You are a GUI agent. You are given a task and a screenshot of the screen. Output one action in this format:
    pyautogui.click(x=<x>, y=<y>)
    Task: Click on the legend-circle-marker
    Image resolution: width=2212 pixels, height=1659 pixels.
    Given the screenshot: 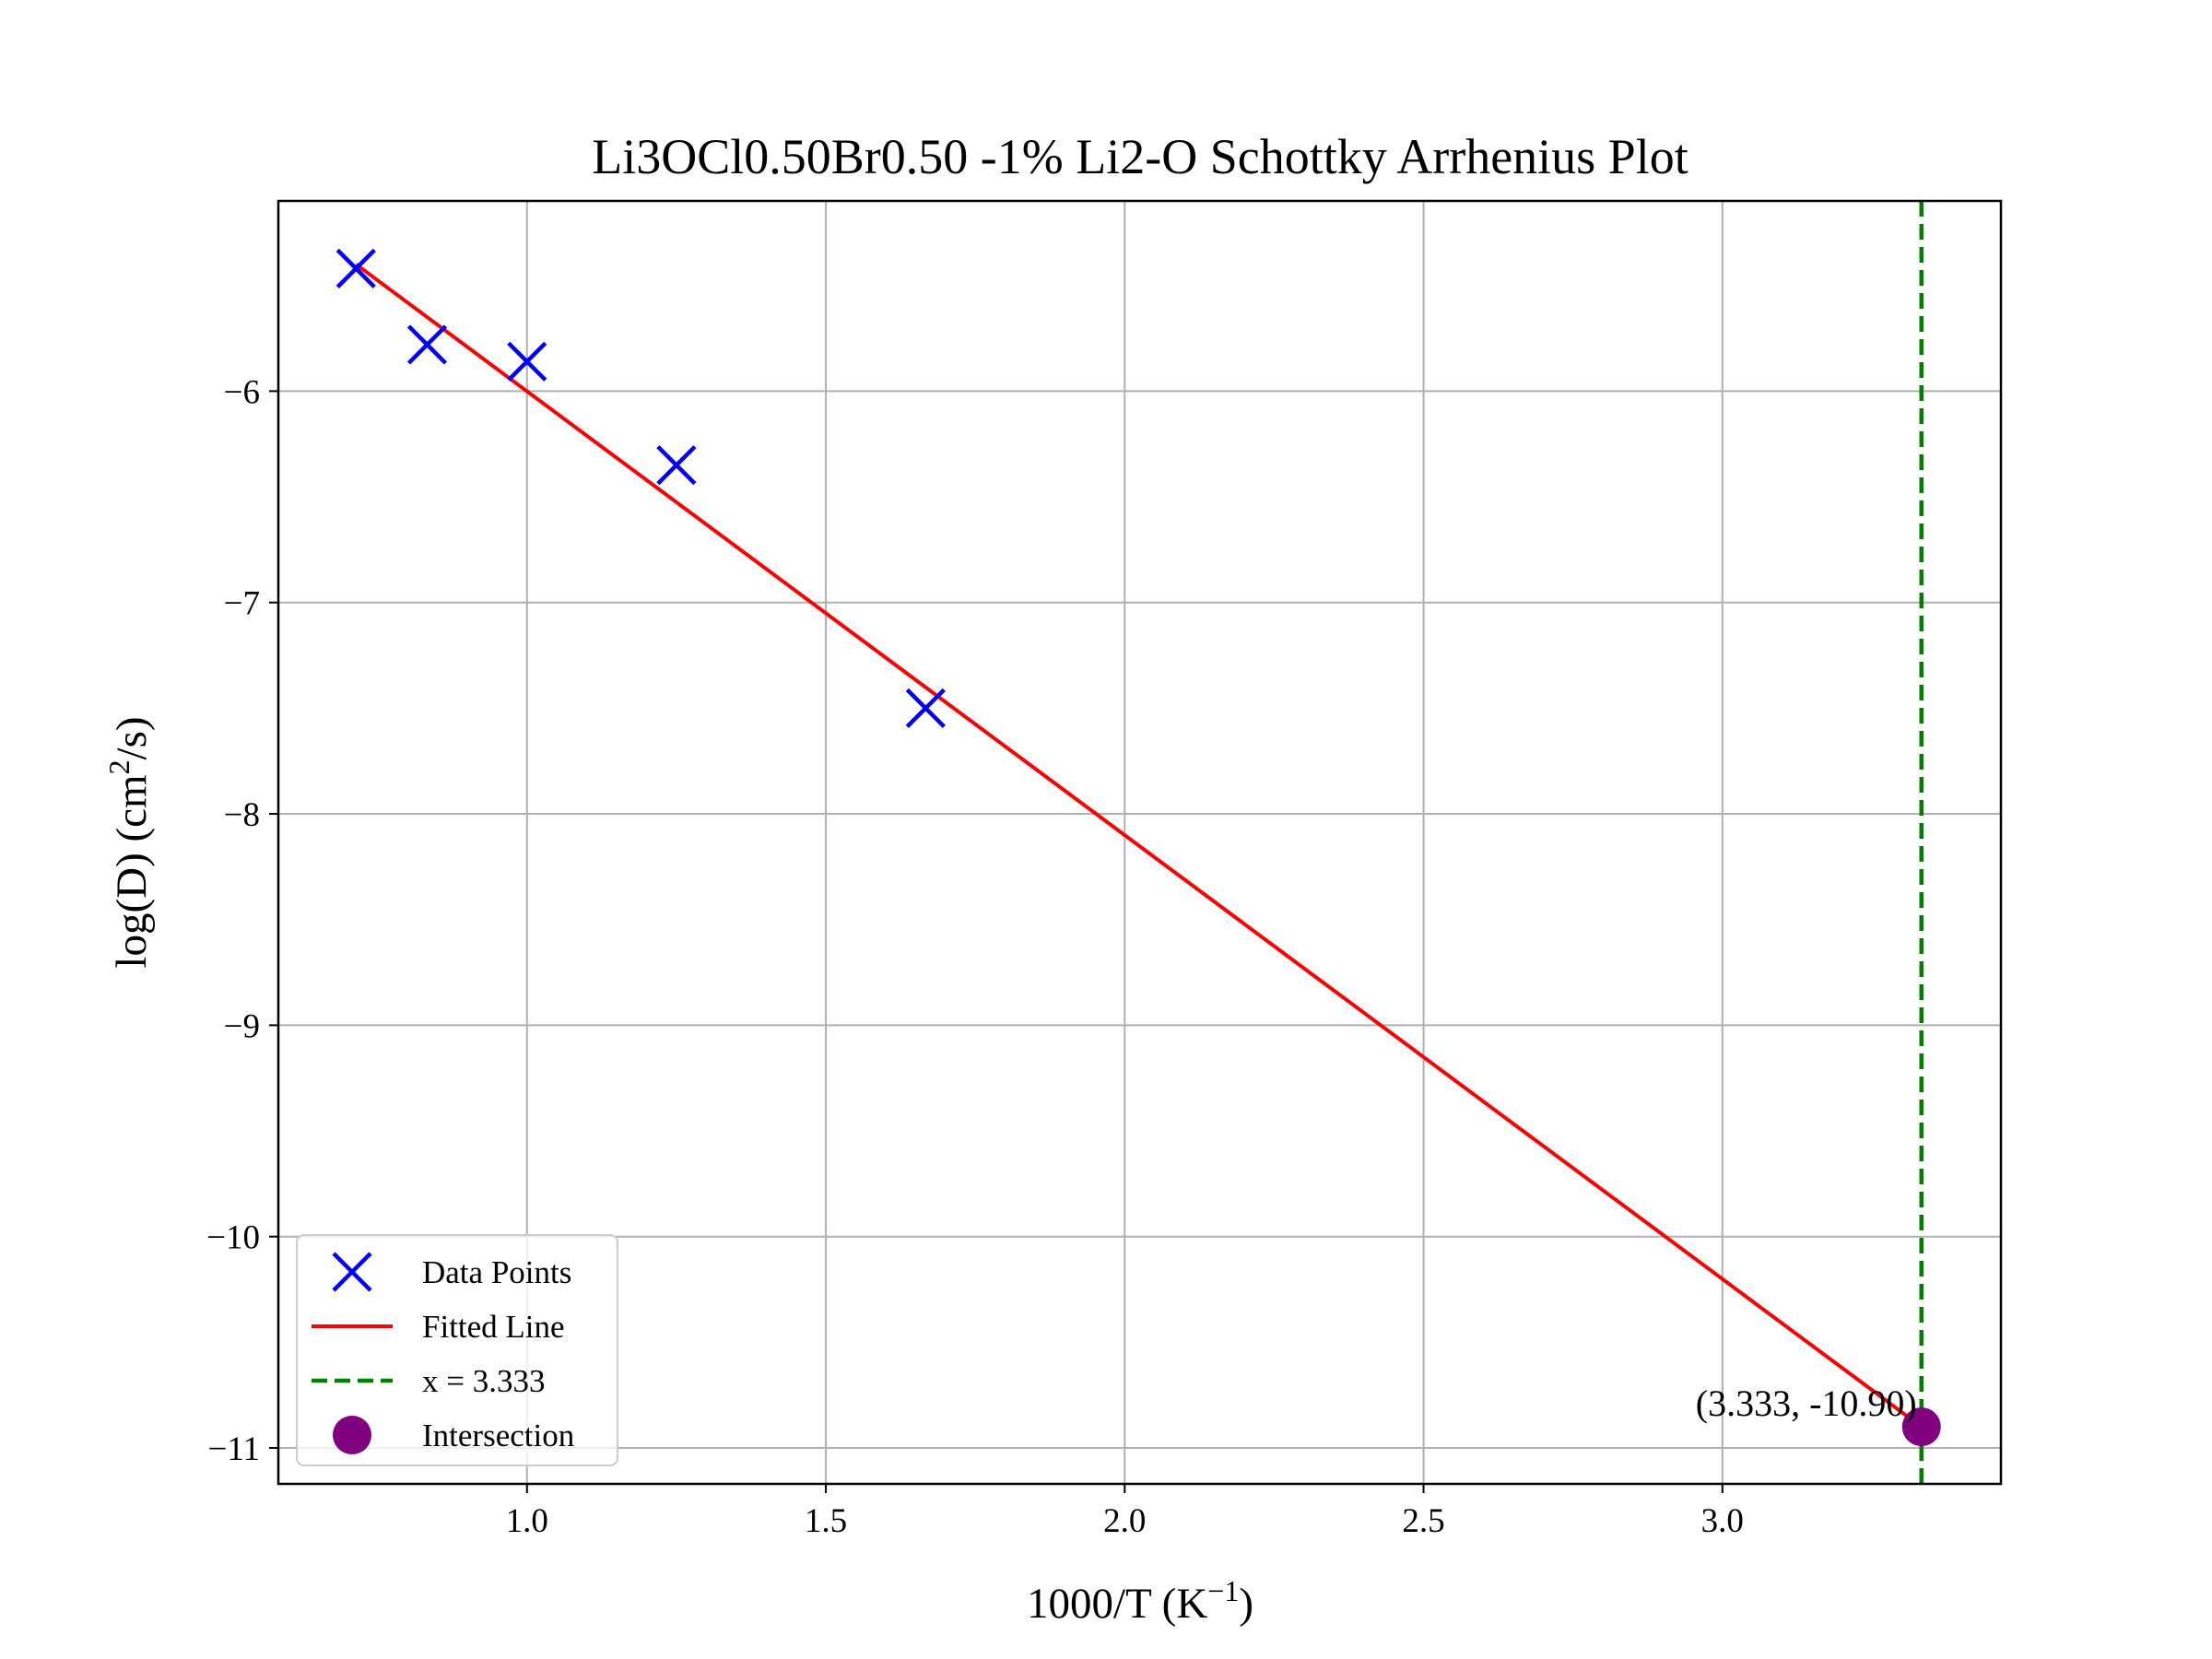 What is the action you would take?
    pyautogui.click(x=352, y=1435)
    